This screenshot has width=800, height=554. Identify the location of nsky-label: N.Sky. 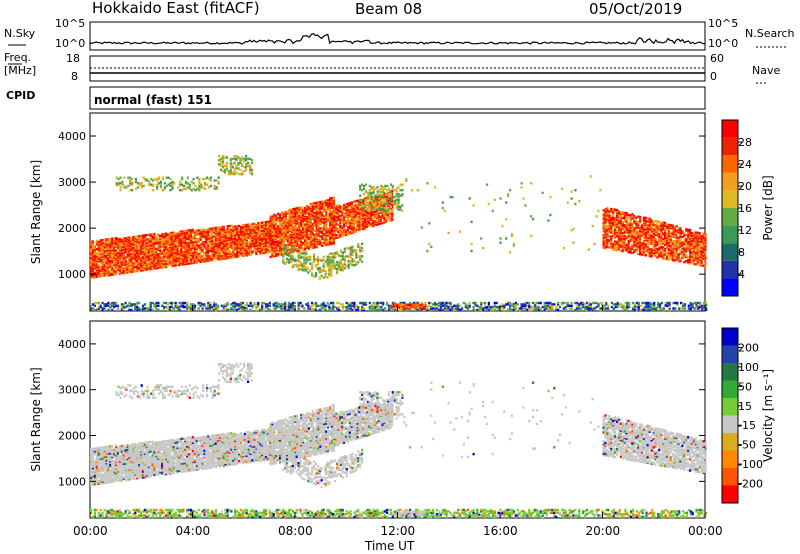
(20, 33).